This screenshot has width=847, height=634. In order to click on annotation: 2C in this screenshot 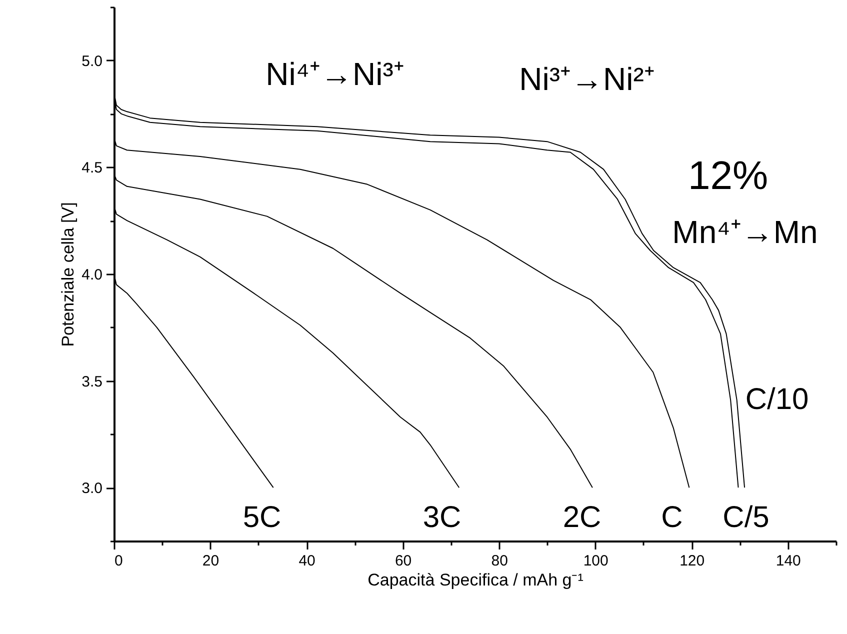, I will do `click(582, 517)`.